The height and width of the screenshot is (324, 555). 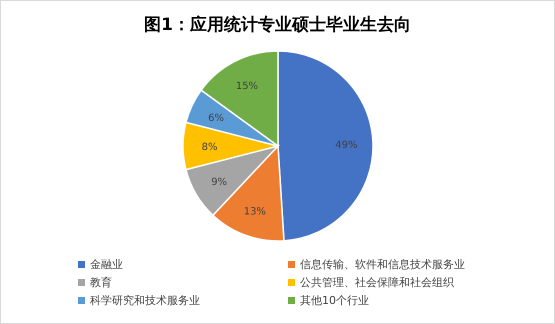 What do you see at coordinates (277, 25) in the screenshot?
I see `chart-title: 图1：应用统计专业硕士毕业生去向` at bounding box center [277, 25].